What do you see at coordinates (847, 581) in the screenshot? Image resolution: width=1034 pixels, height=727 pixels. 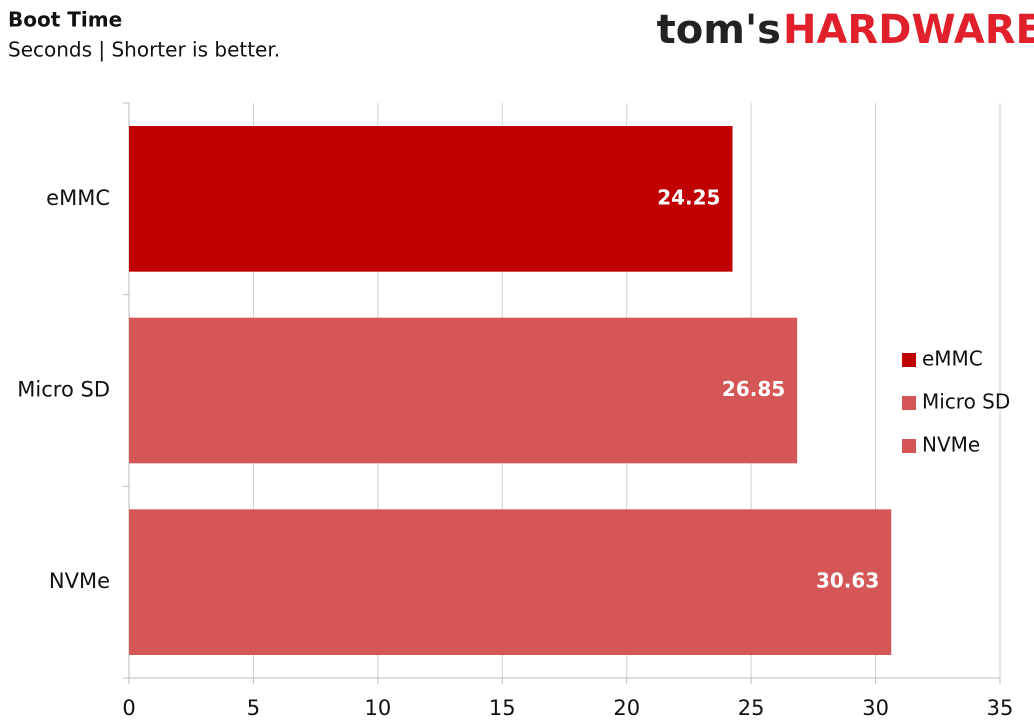 I see `value-label: 30.63` at bounding box center [847, 581].